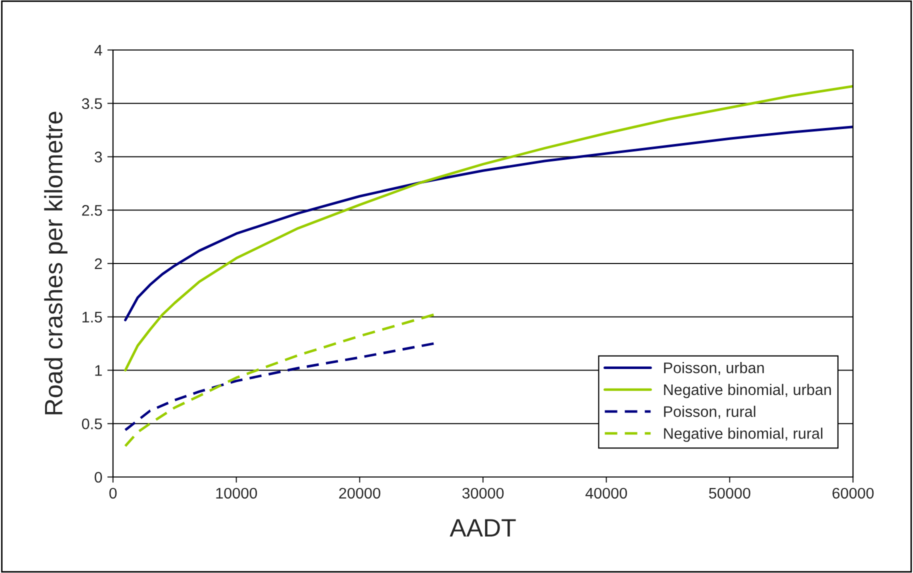 The height and width of the screenshot is (573, 913). I want to click on y-tick-label: 1.5, so click(92, 317).